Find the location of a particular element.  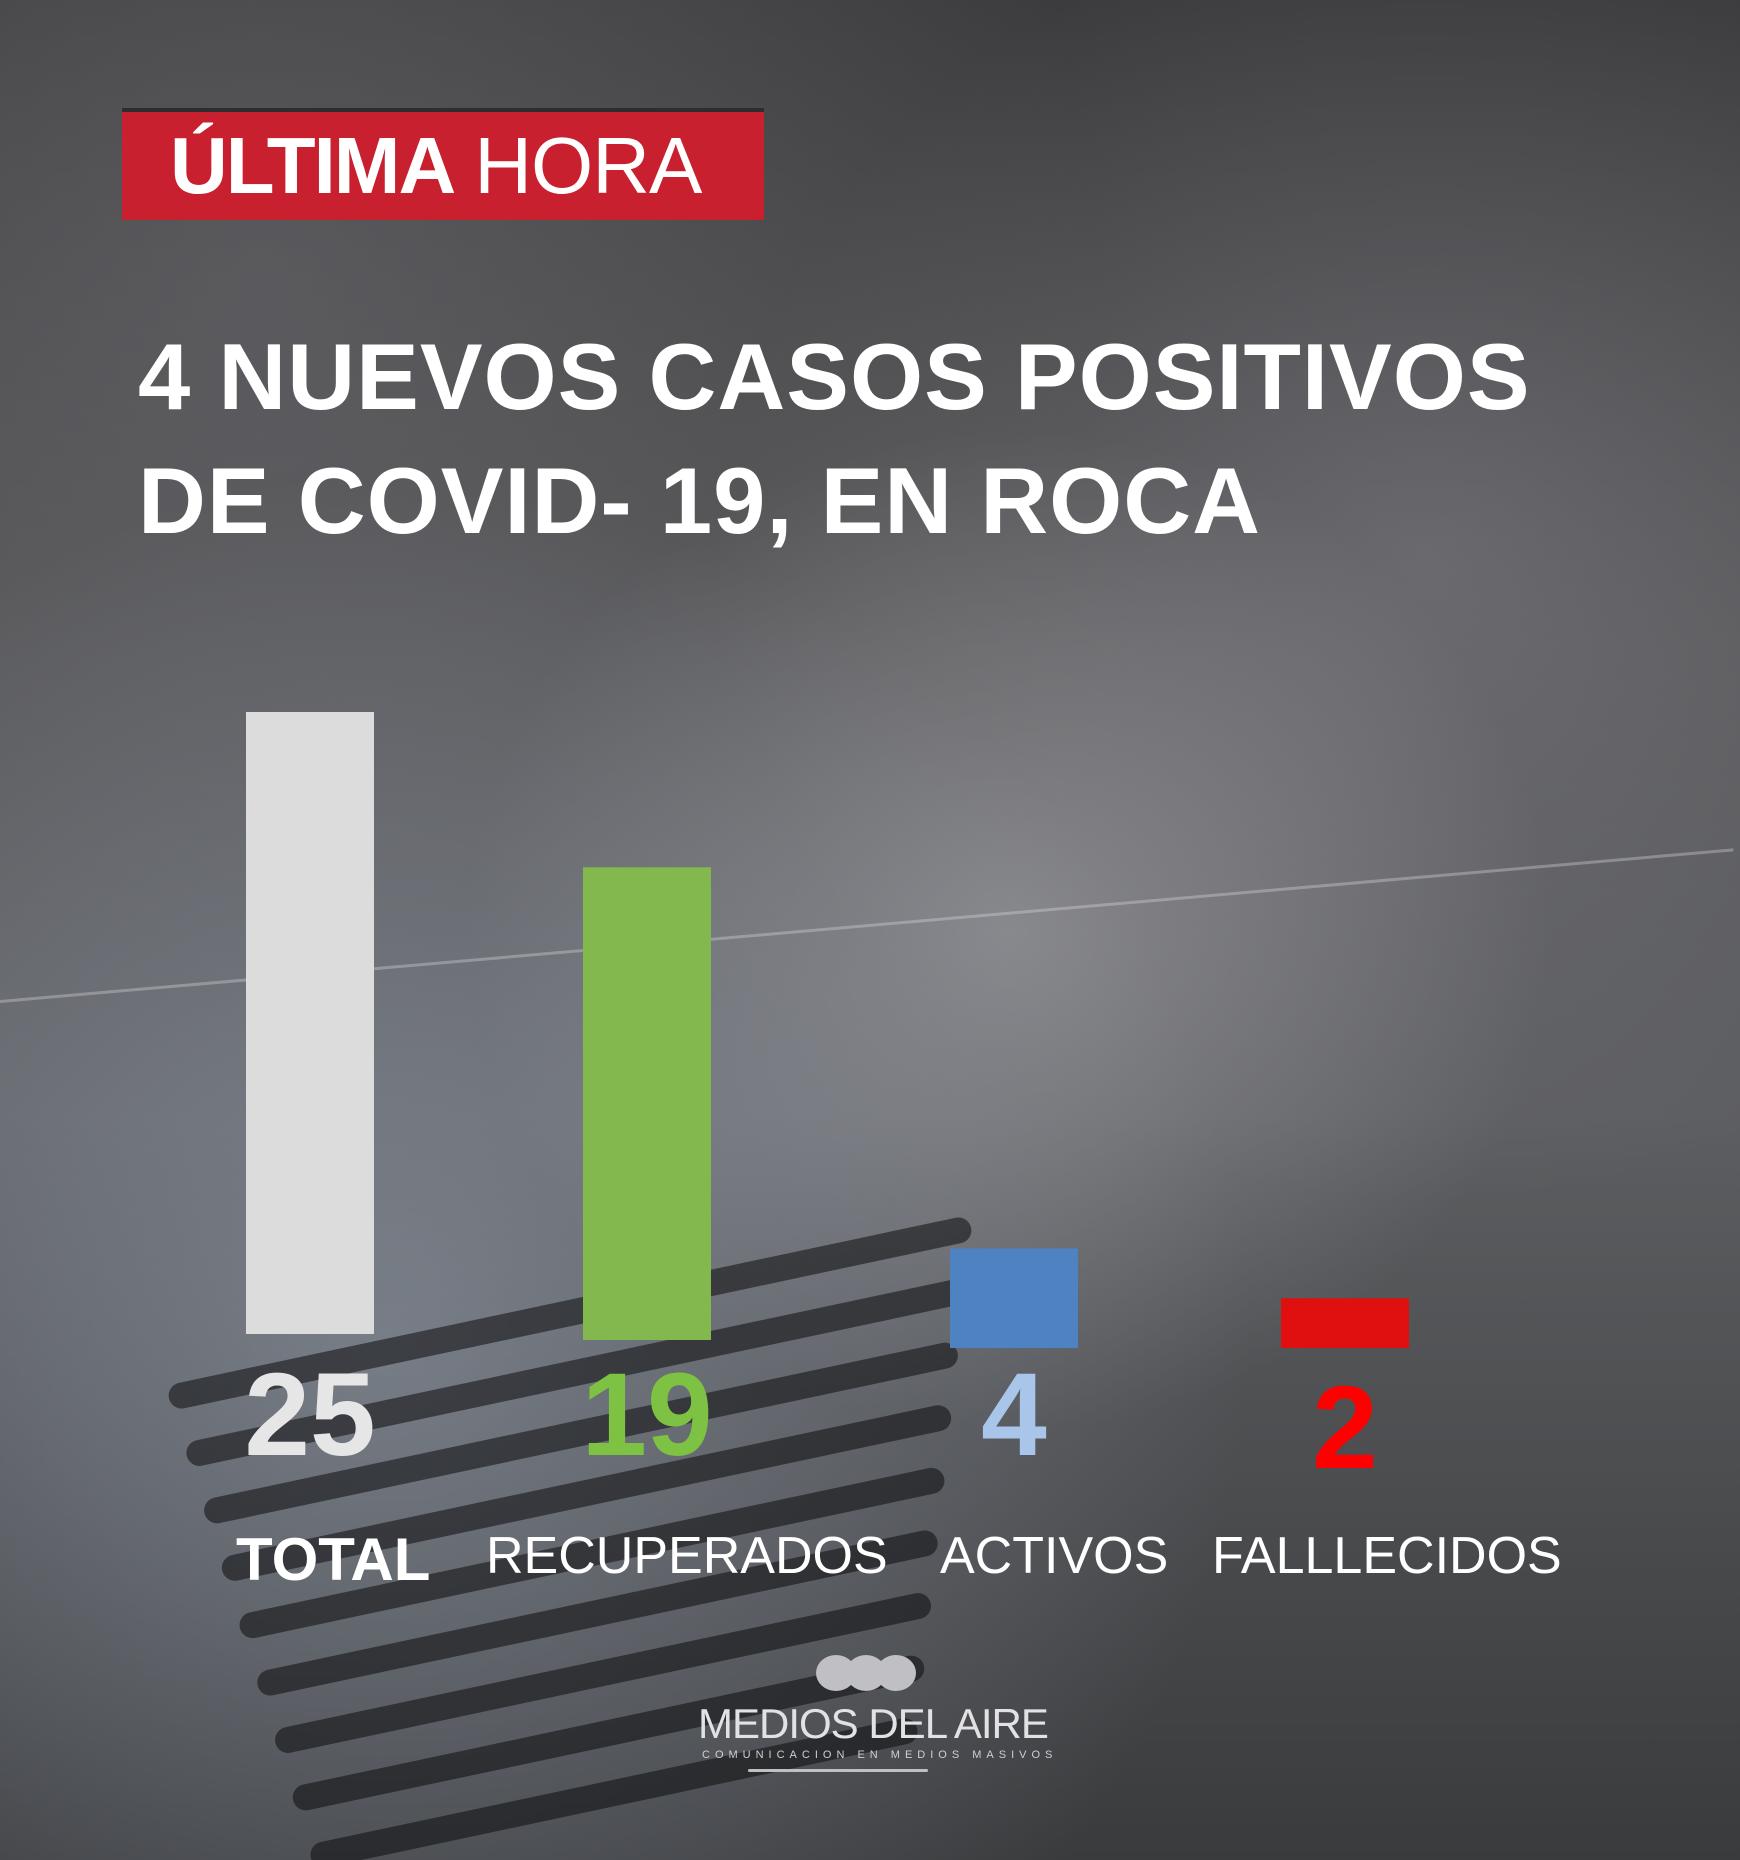

breaking-news-banner: ÚLTIMA HORA is located at coordinates (443, 166).